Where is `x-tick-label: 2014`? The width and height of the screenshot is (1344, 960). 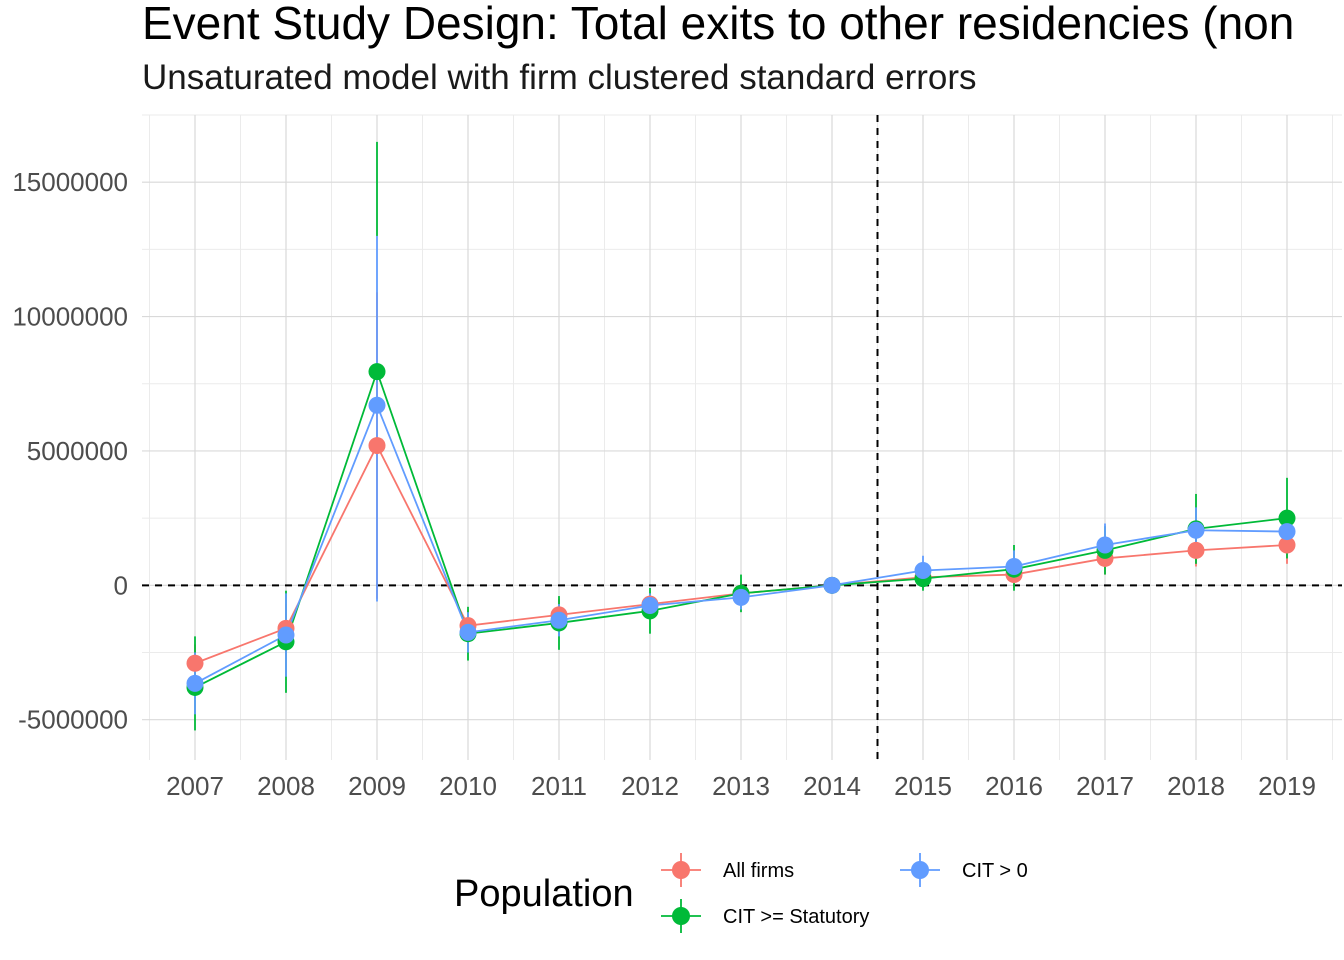 x-tick-label: 2014 is located at coordinates (832, 786).